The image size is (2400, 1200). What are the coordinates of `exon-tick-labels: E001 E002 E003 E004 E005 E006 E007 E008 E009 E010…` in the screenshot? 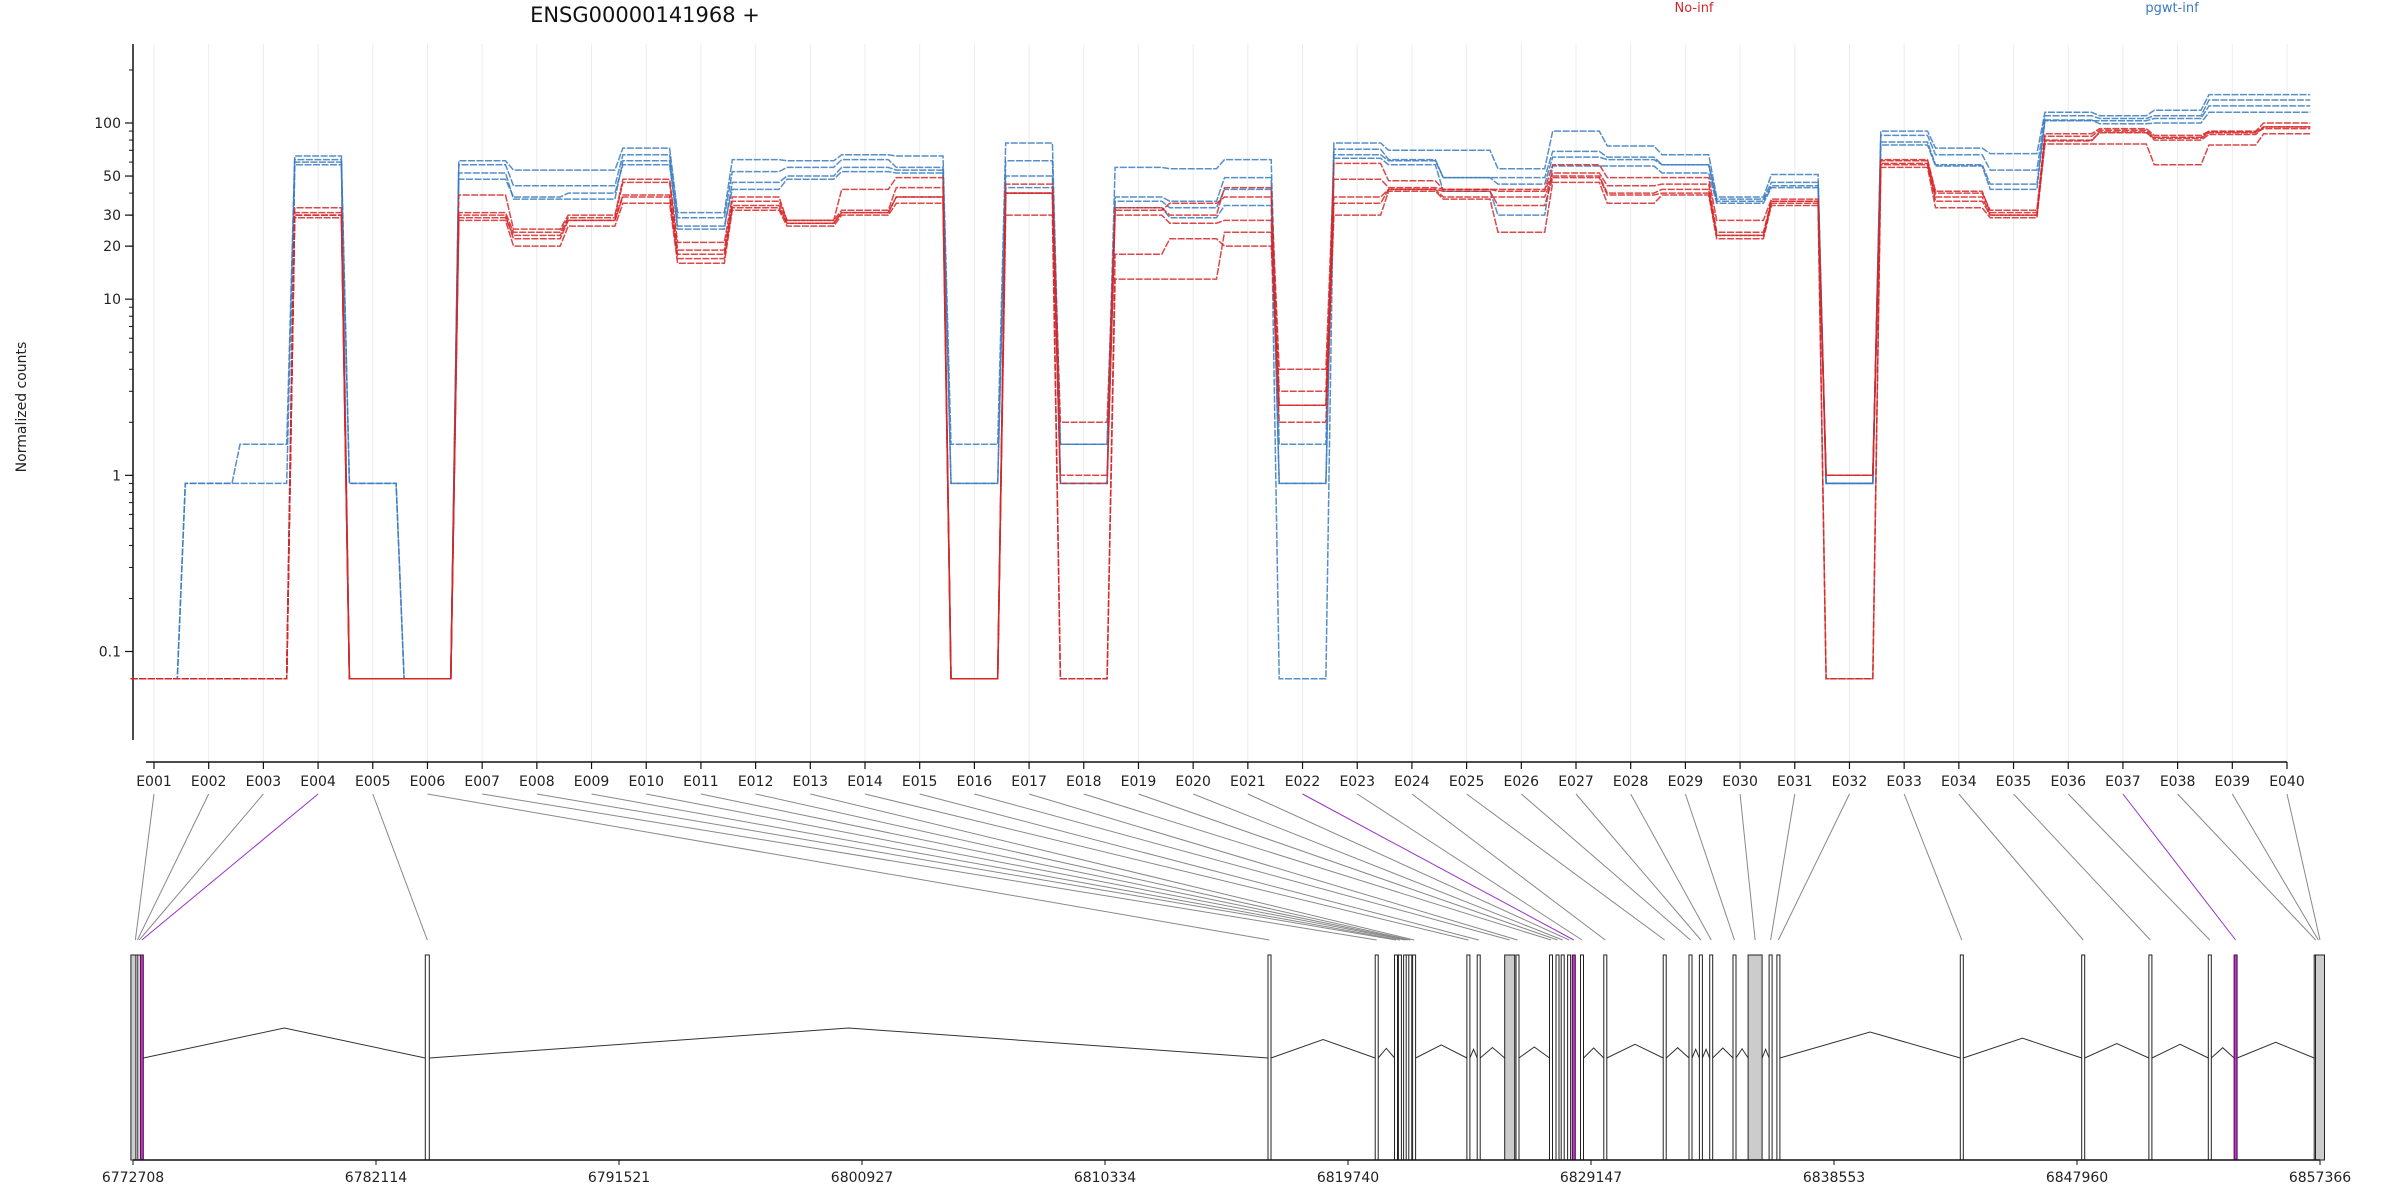 It's located at (1220, 776).